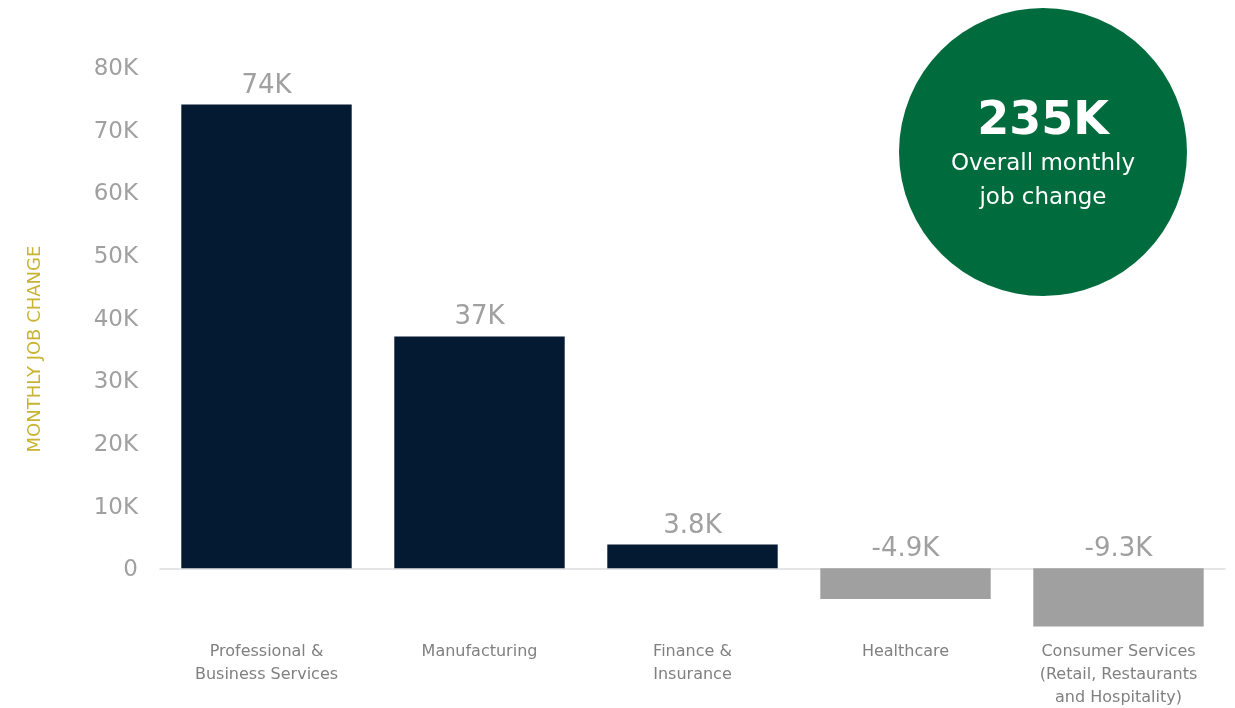 The image size is (1235, 708). What do you see at coordinates (1119, 547) in the screenshot?
I see `data-label: -9.3K` at bounding box center [1119, 547].